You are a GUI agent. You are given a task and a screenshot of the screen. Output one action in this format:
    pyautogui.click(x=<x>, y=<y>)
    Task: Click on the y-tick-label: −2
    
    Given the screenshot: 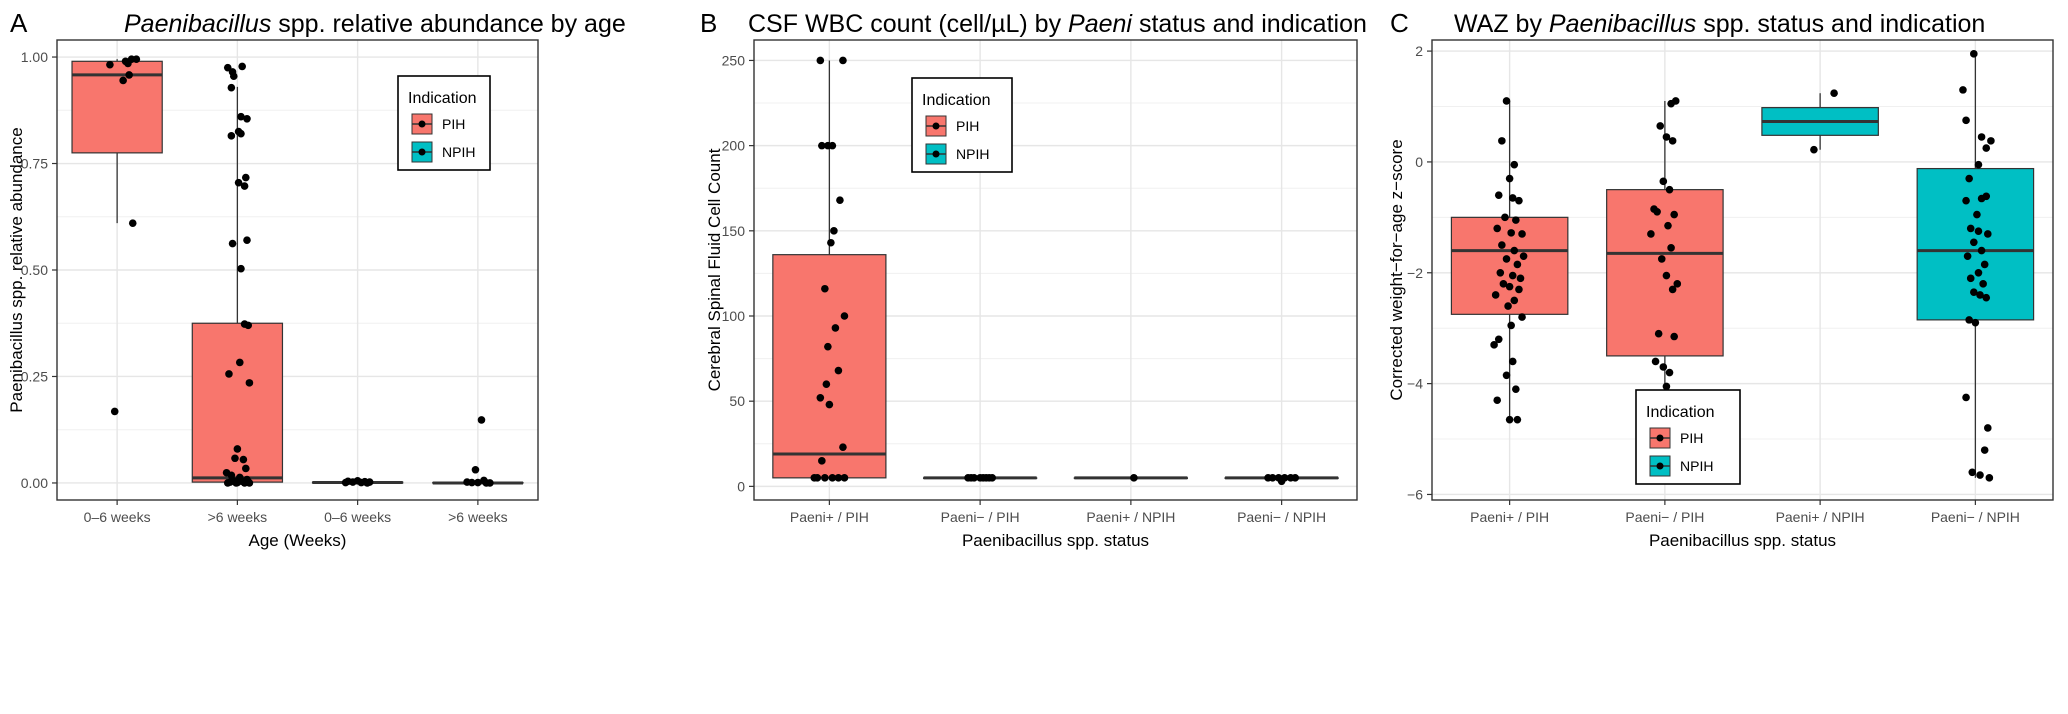 What is the action you would take?
    pyautogui.click(x=1415, y=273)
    